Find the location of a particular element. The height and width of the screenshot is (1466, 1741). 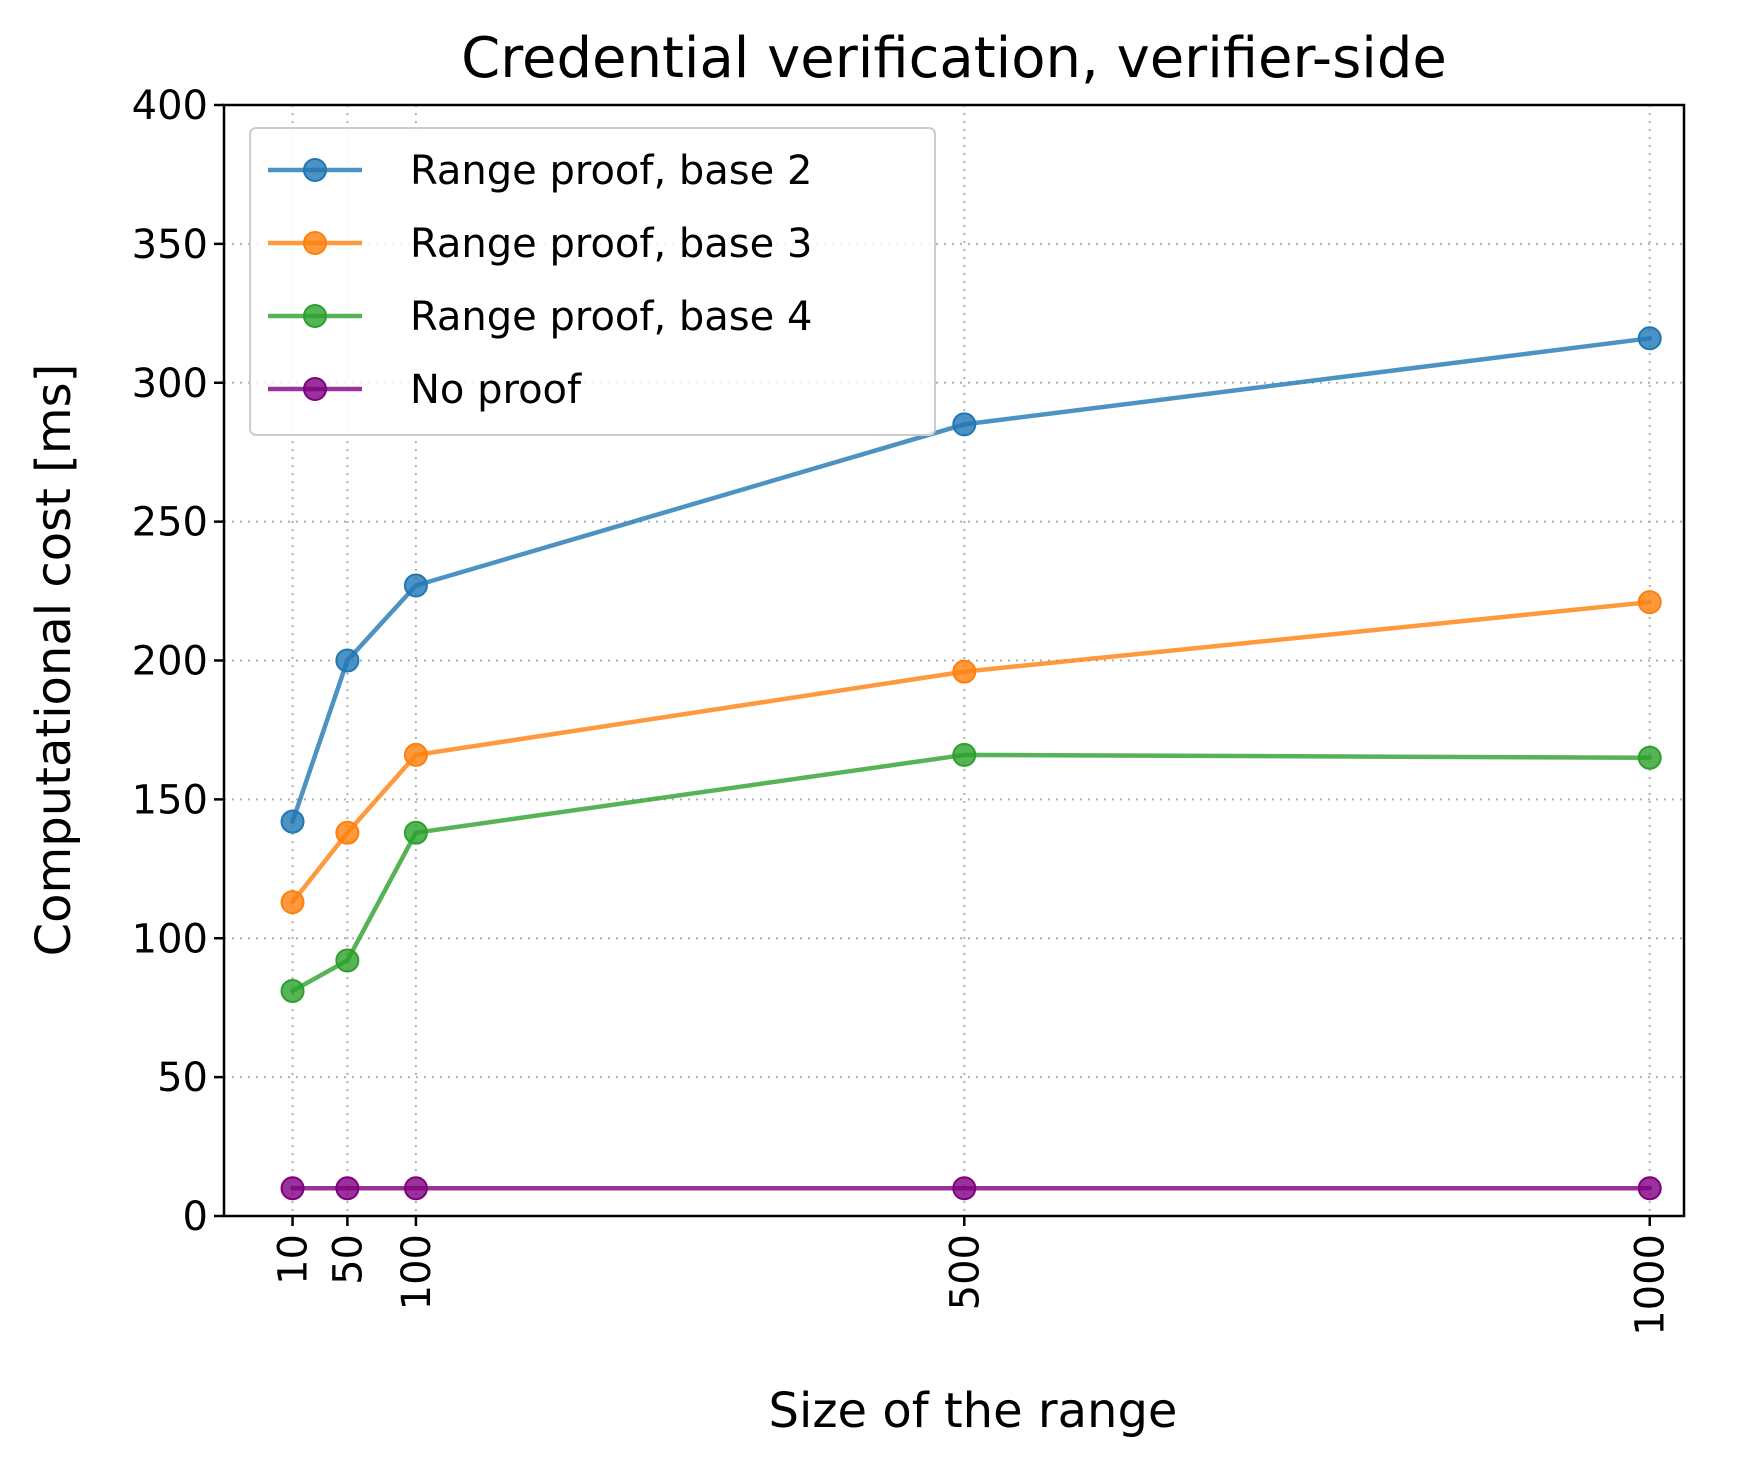

x-tick-label: 10 is located at coordinates (294, 1259).